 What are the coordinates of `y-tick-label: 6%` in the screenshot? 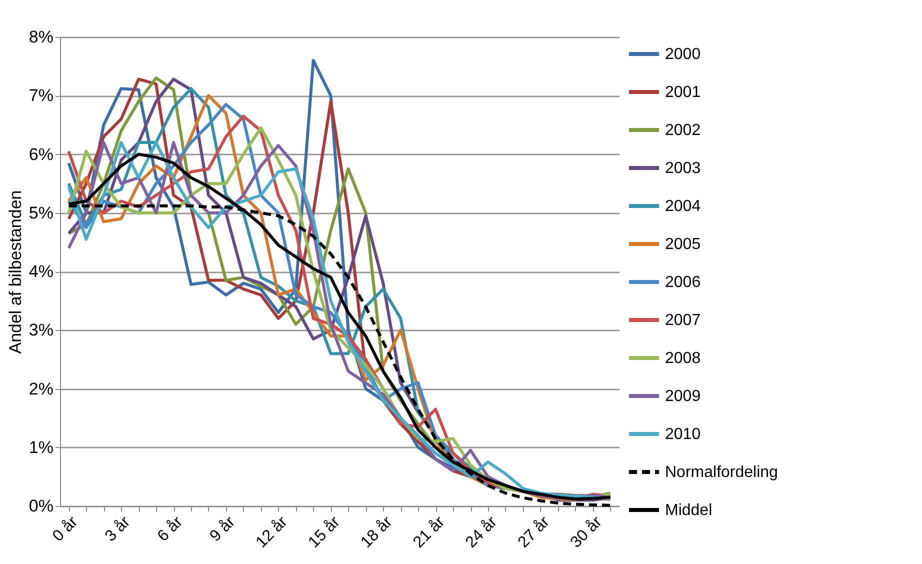 It's located at (41, 154).